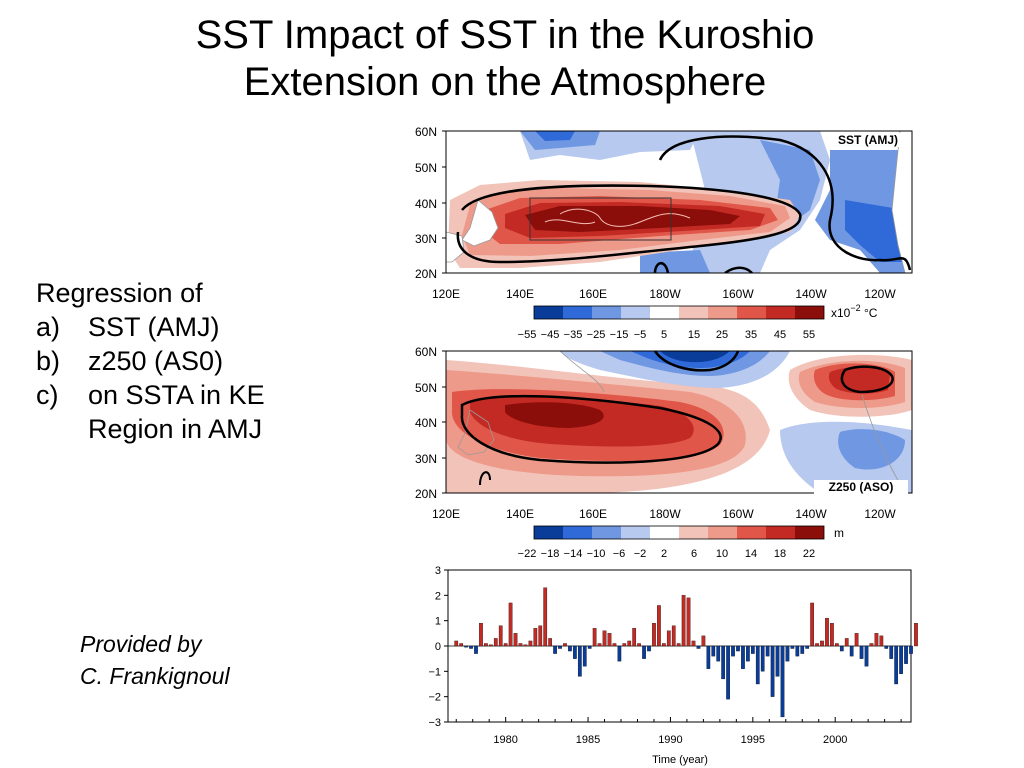 This screenshot has height=768, width=1024. I want to click on sst-lon-axis: 120E 140E 160E 180W 160W 140W 120W, so click(664, 294).